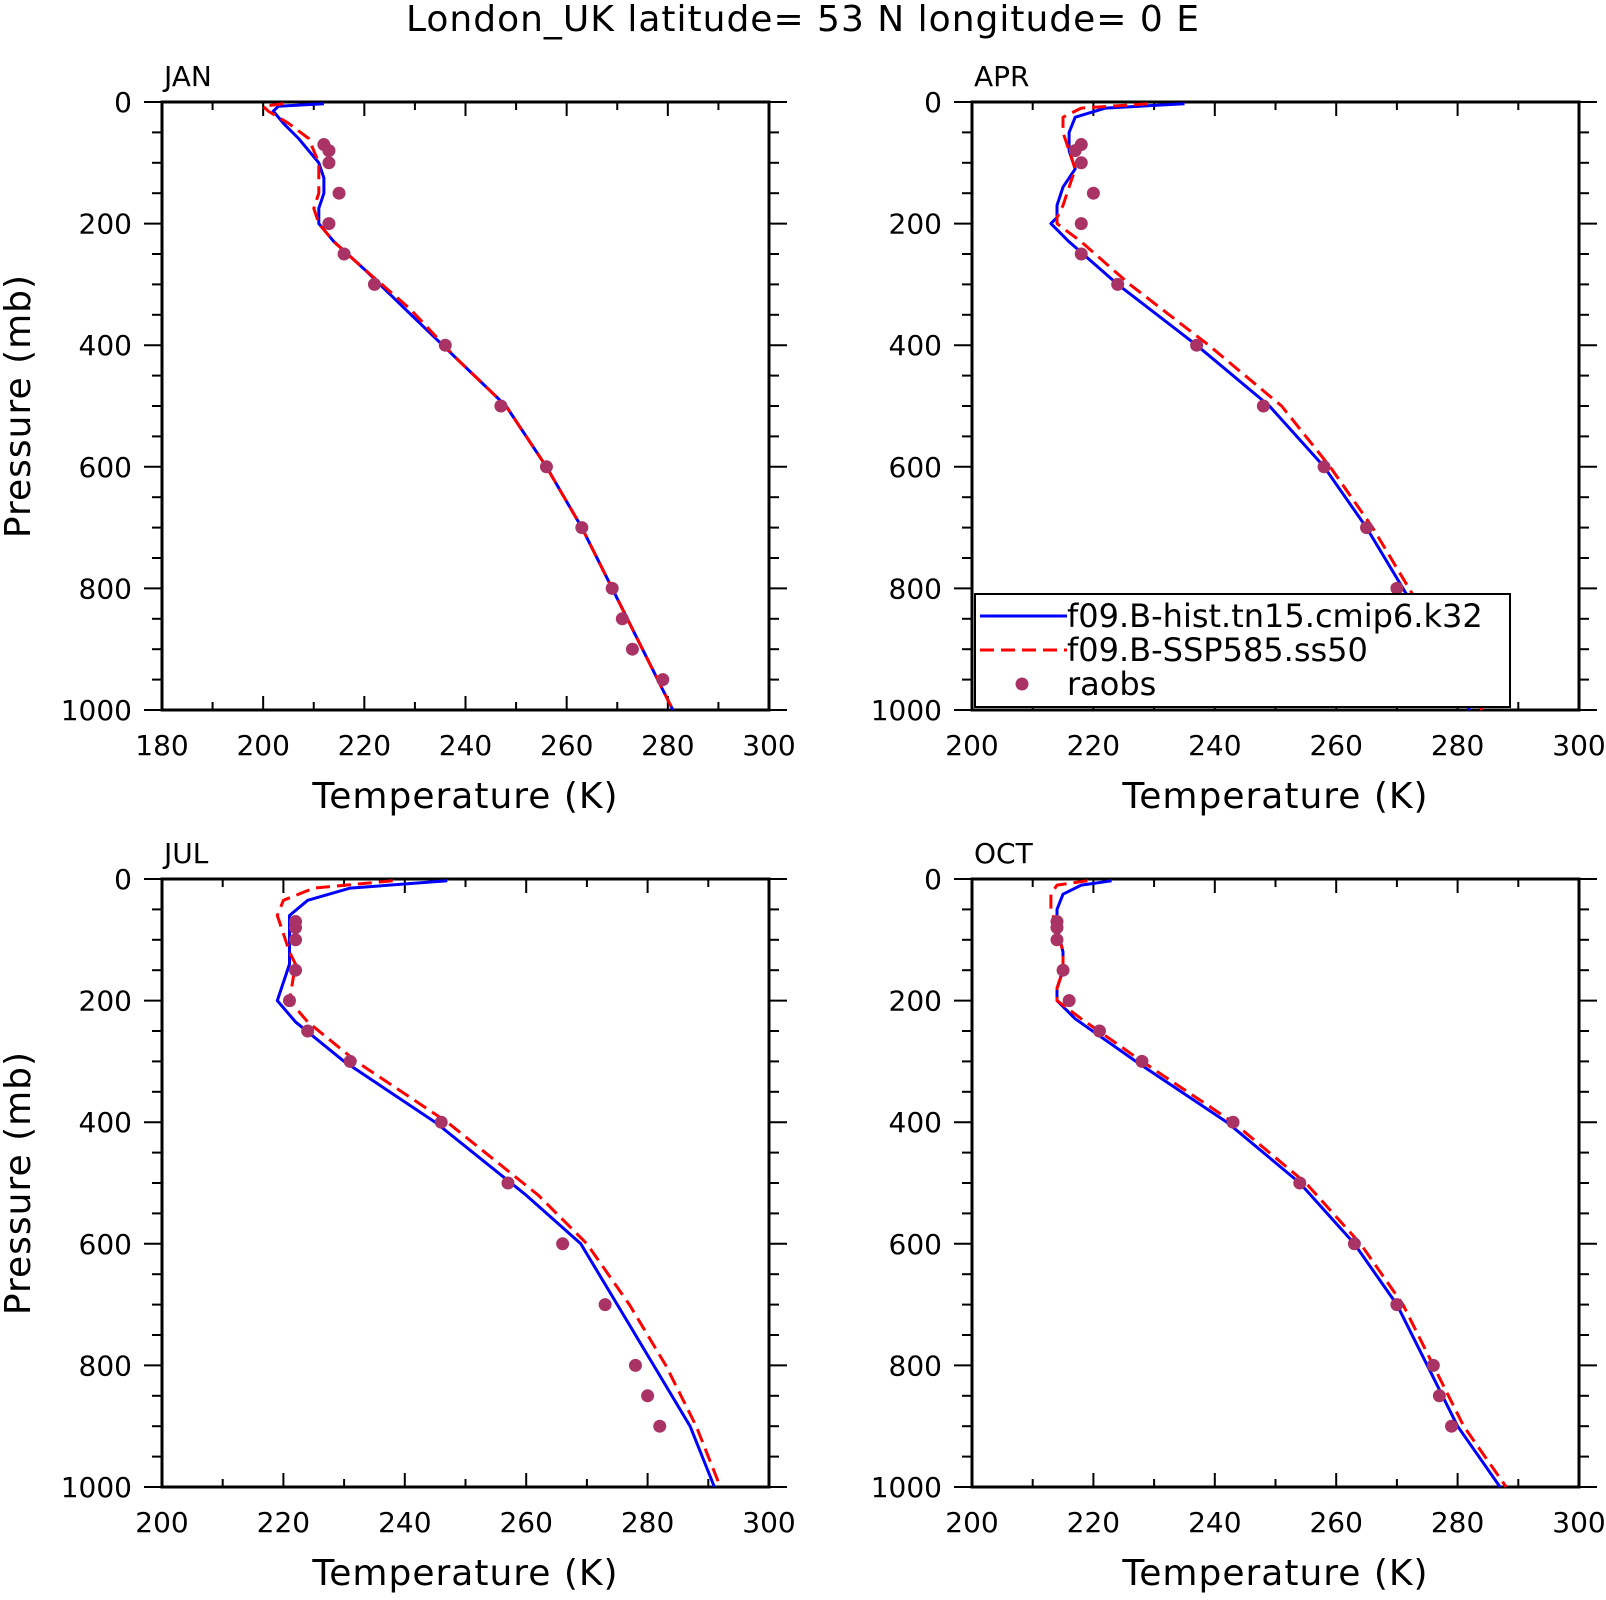 Image resolution: width=1606 pixels, height=1600 pixels. I want to click on panel-label: JAN, so click(187, 76).